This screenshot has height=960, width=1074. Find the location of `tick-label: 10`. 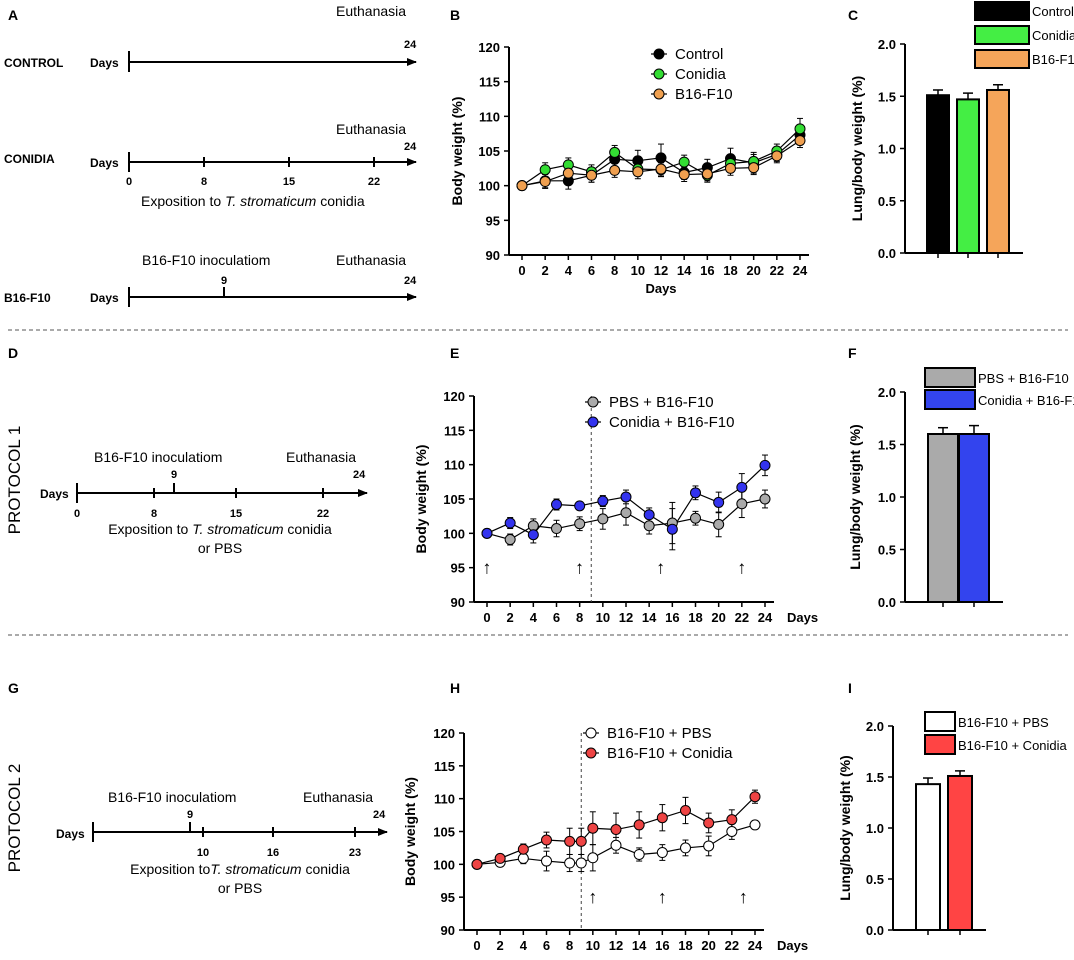

tick-label: 10 is located at coordinates (203, 853).